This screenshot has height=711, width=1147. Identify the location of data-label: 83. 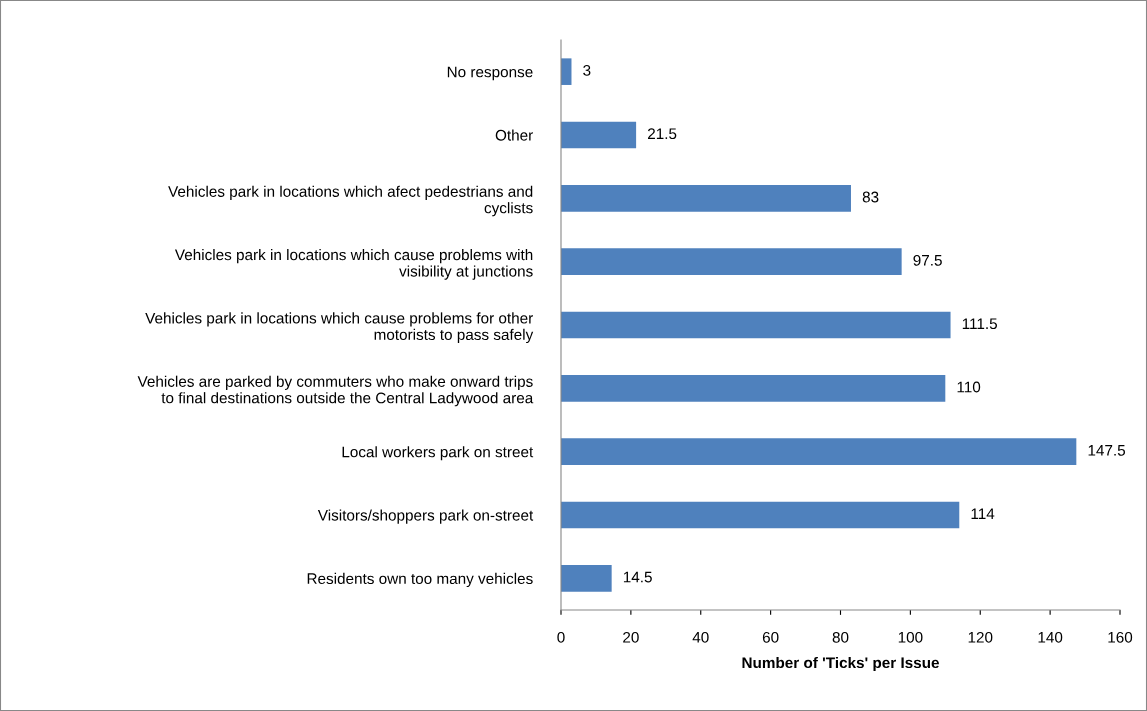
(870, 197).